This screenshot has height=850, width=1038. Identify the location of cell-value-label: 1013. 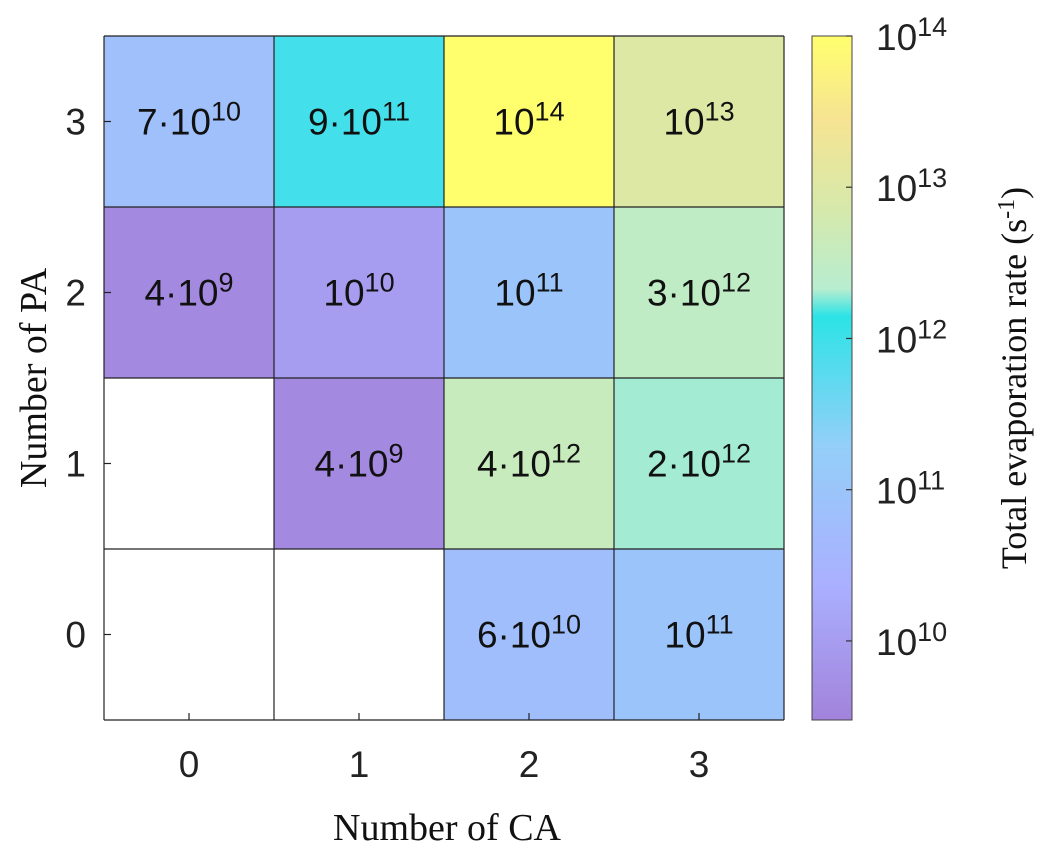
(698, 120).